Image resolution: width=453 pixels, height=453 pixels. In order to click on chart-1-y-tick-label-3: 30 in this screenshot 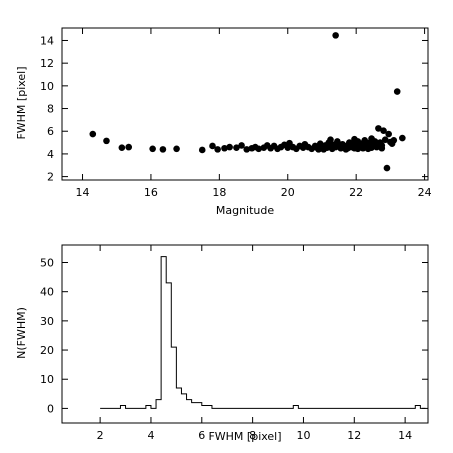, I will do `click(47, 321)`.